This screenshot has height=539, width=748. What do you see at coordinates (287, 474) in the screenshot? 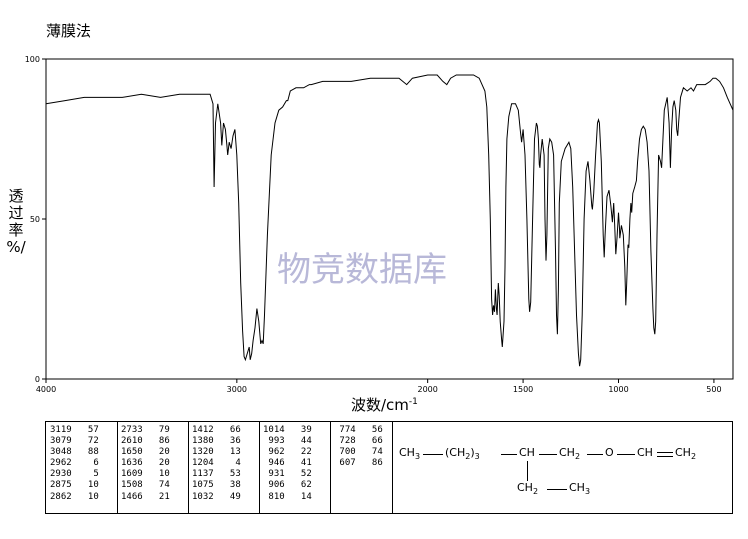
I see `peak-row: 931 52` at bounding box center [287, 474].